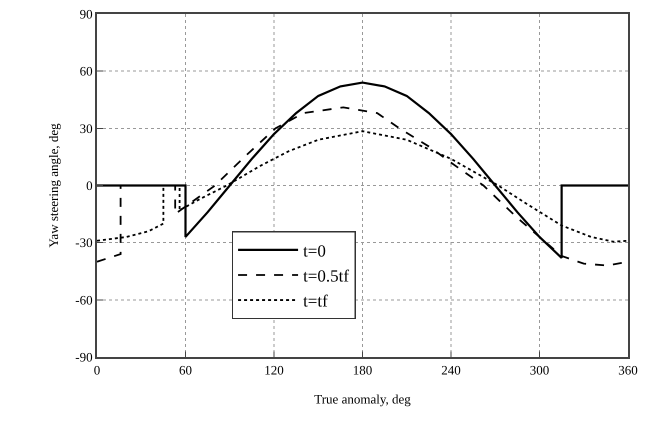 This screenshot has width=663, height=427. What do you see at coordinates (362, 370) in the screenshot?
I see `x-tick-label: 180` at bounding box center [362, 370].